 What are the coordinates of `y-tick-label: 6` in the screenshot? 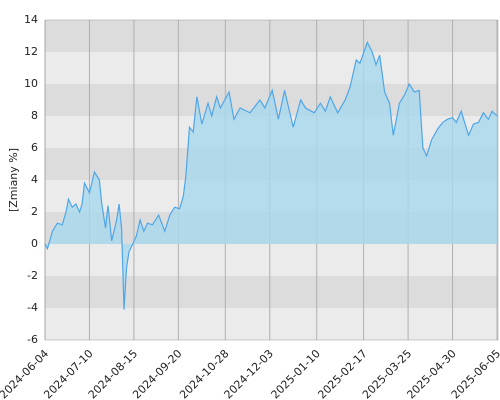 It's located at (34, 147).